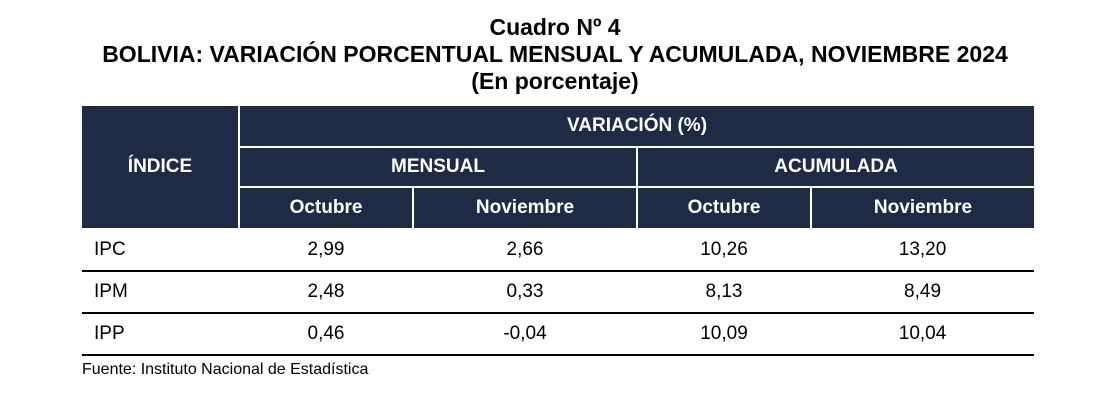 This screenshot has width=1110, height=401. What do you see at coordinates (724, 208) in the screenshot?
I see `cumulative-october-header: Octubre` at bounding box center [724, 208].